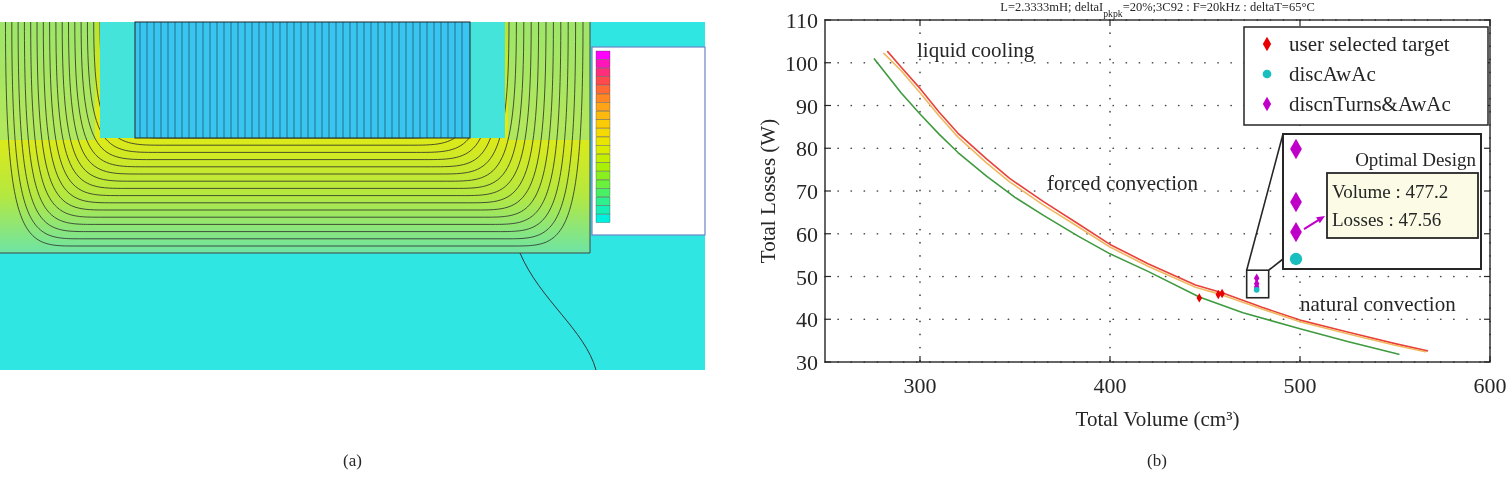 The width and height of the screenshot is (1512, 483). What do you see at coordinates (976, 50) in the screenshot?
I see `annotation: liquid cooling` at bounding box center [976, 50].